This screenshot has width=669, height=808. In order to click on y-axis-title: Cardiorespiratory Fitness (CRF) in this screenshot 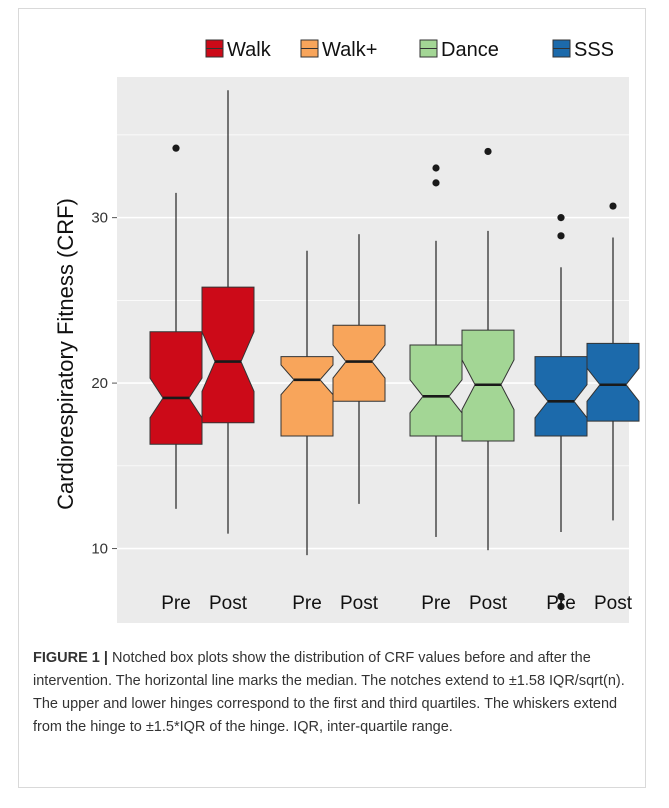, I will do `click(65, 354)`.